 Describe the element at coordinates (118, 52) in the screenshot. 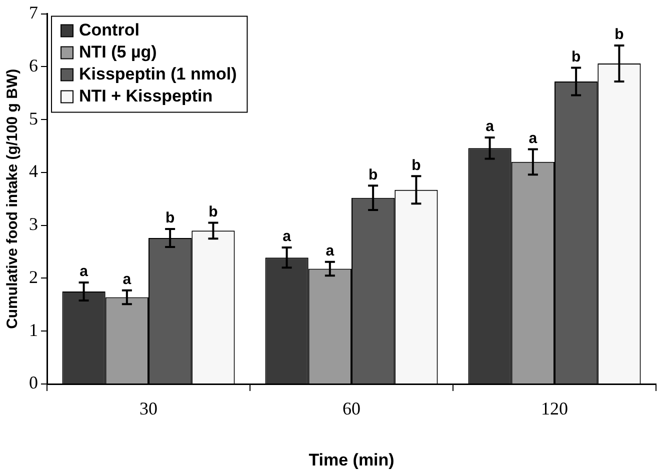

I see `legend-label: NTI (5 µg)` at that location.